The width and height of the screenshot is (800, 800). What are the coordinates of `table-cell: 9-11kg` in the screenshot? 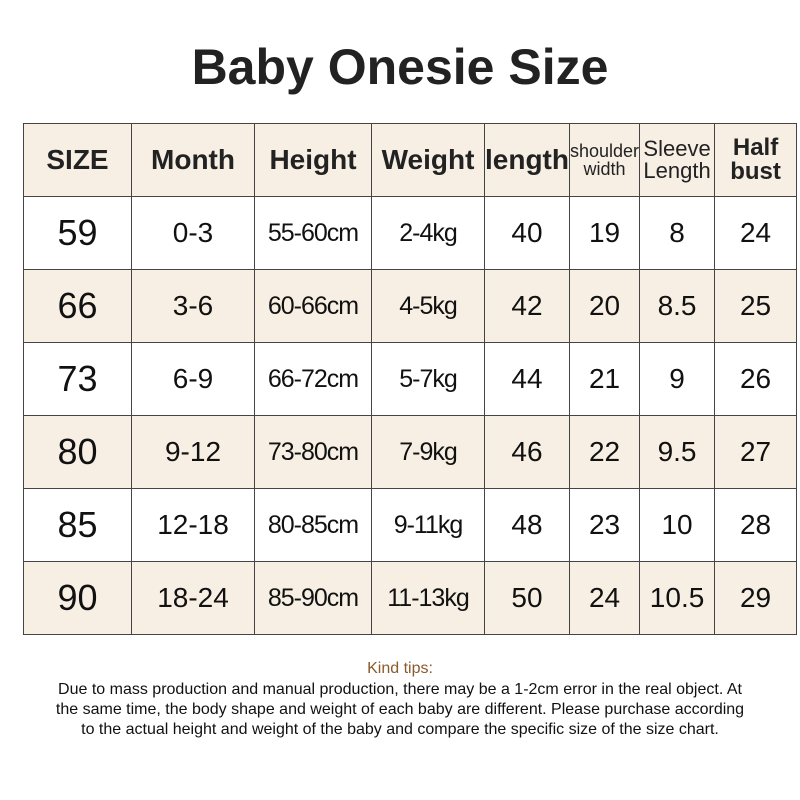 It's located at (428, 525).